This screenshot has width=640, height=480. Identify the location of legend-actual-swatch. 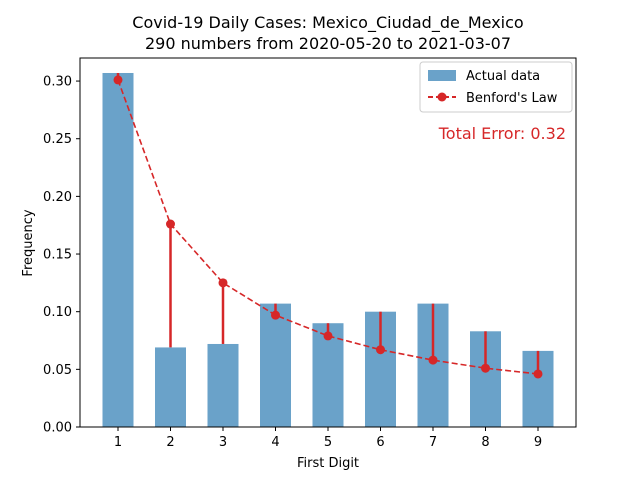
(442, 75).